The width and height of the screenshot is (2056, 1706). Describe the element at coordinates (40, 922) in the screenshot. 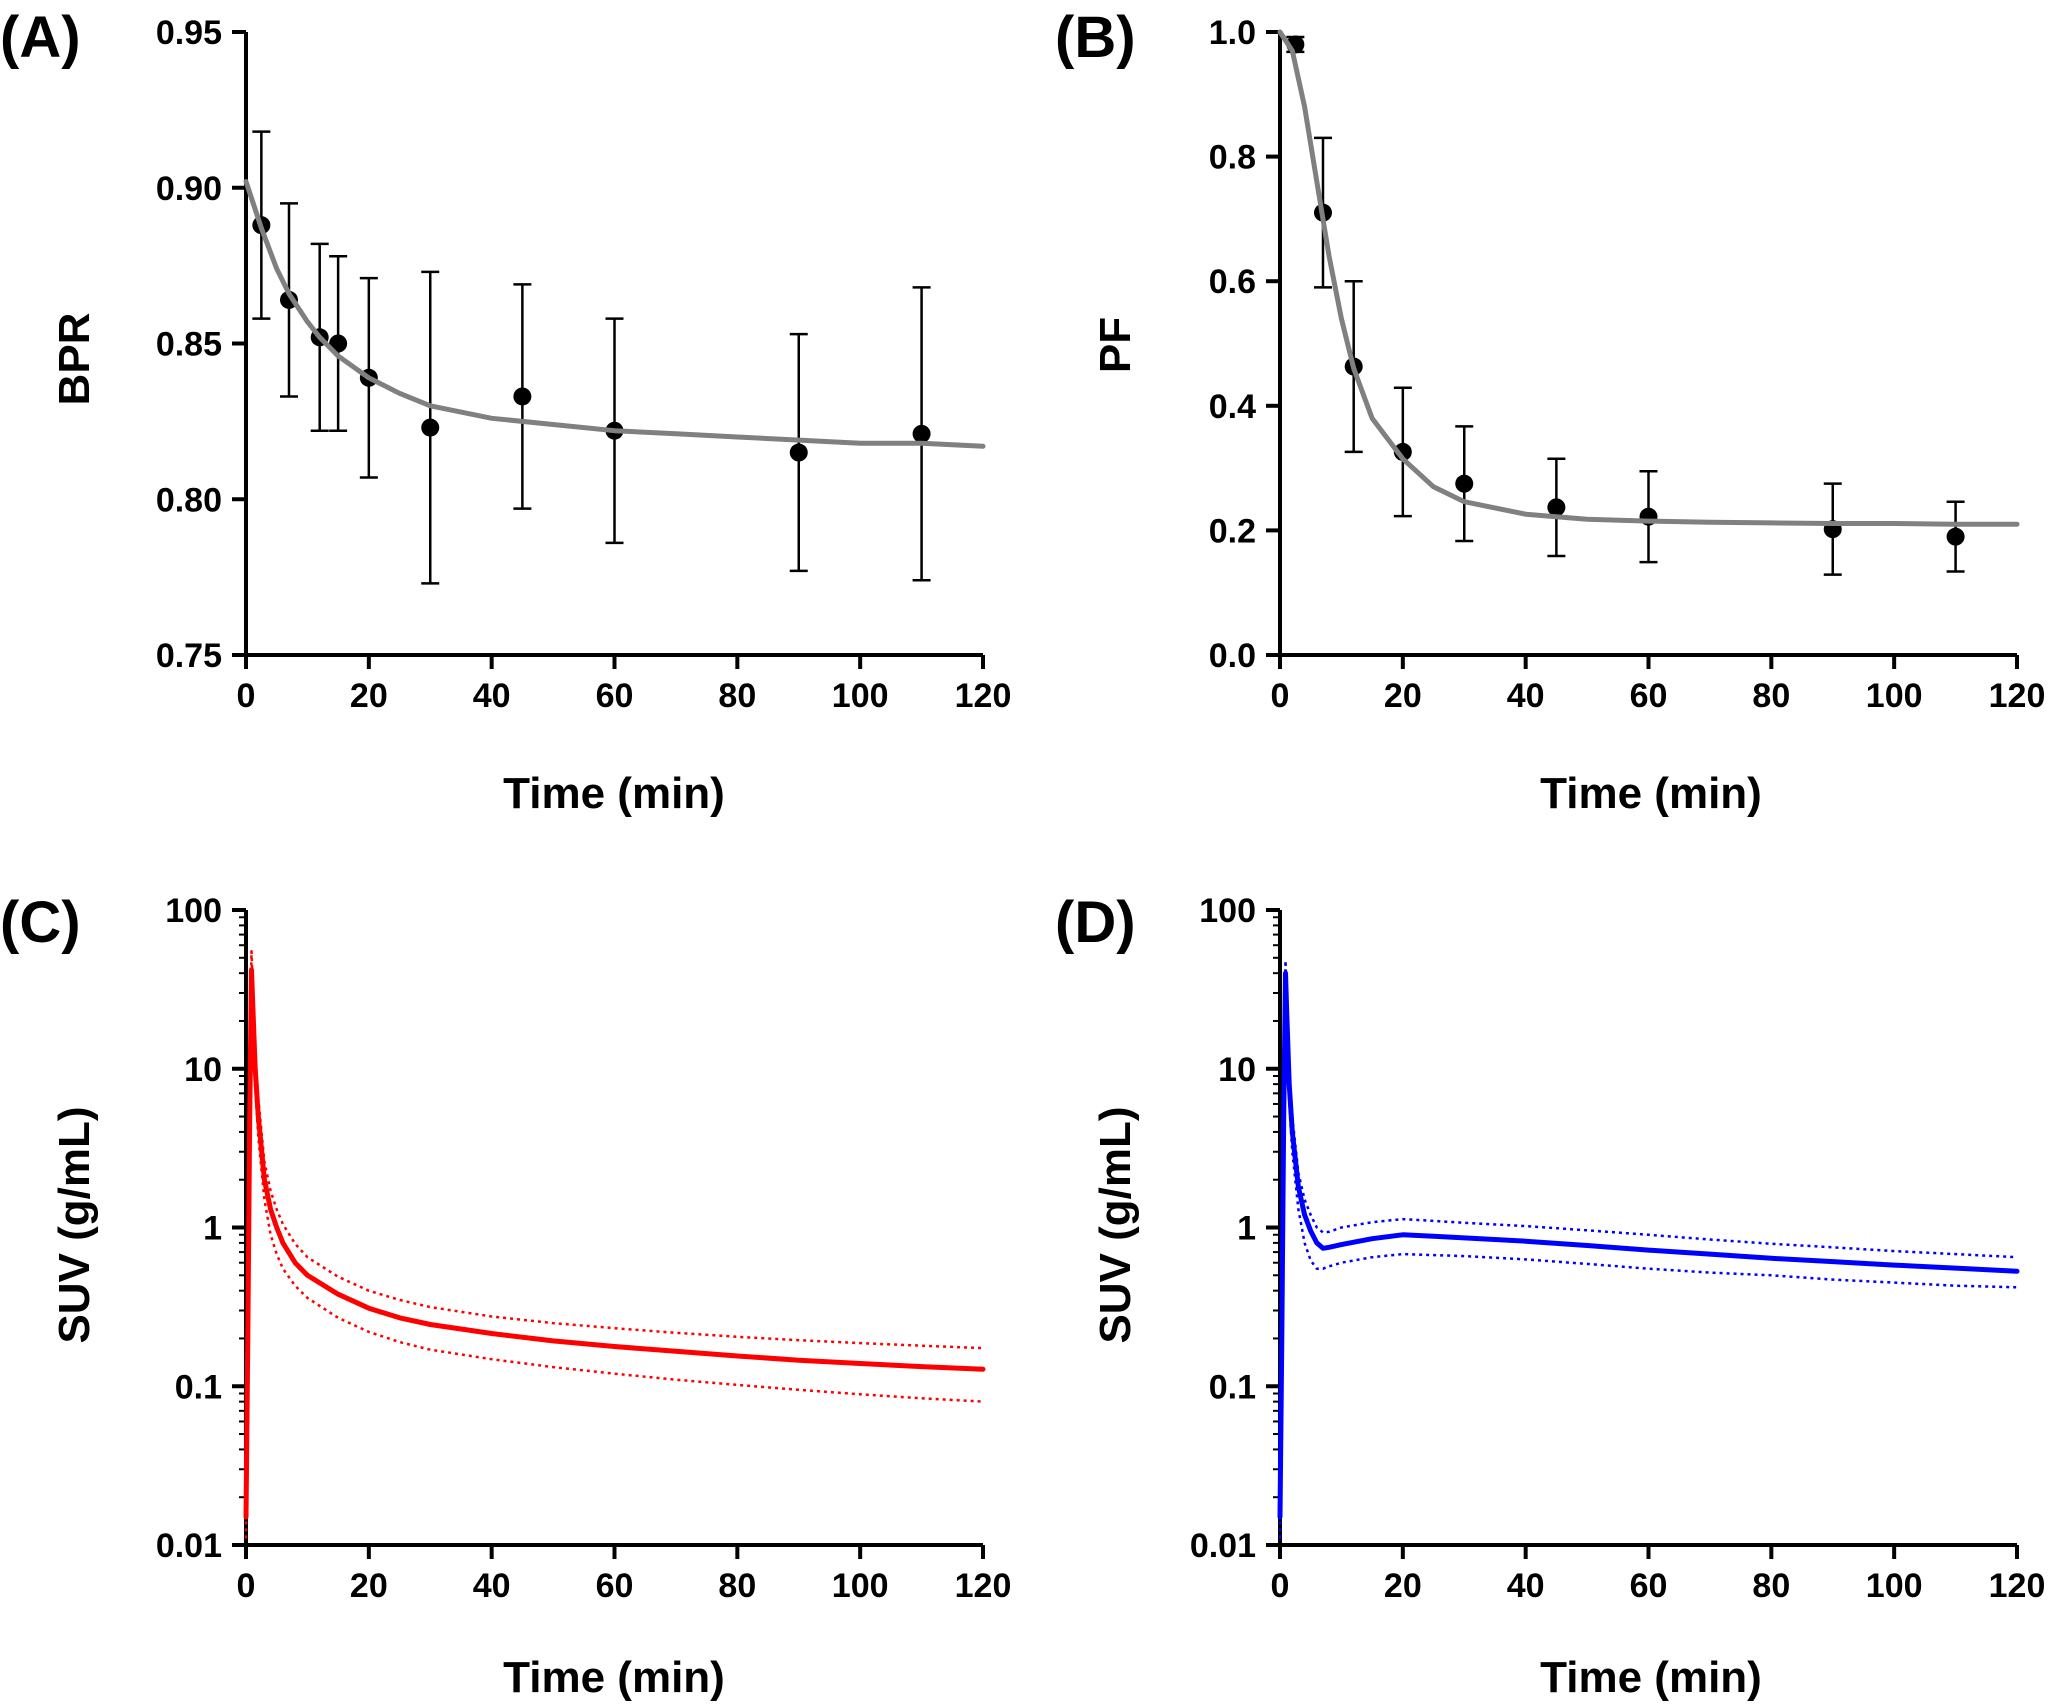

I see `panel-c-label: (C)` at that location.